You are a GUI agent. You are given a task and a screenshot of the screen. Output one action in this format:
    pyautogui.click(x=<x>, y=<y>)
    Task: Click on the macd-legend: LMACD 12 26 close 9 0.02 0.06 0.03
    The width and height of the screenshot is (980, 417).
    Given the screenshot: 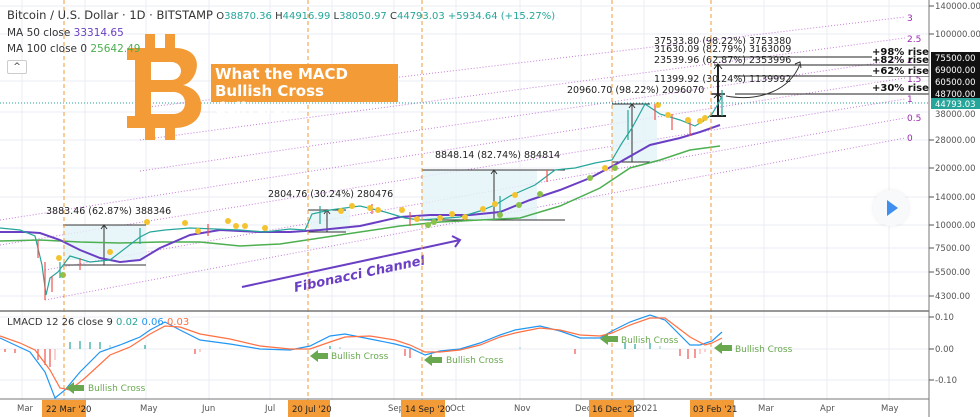 What is the action you would take?
    pyautogui.click(x=98, y=322)
    